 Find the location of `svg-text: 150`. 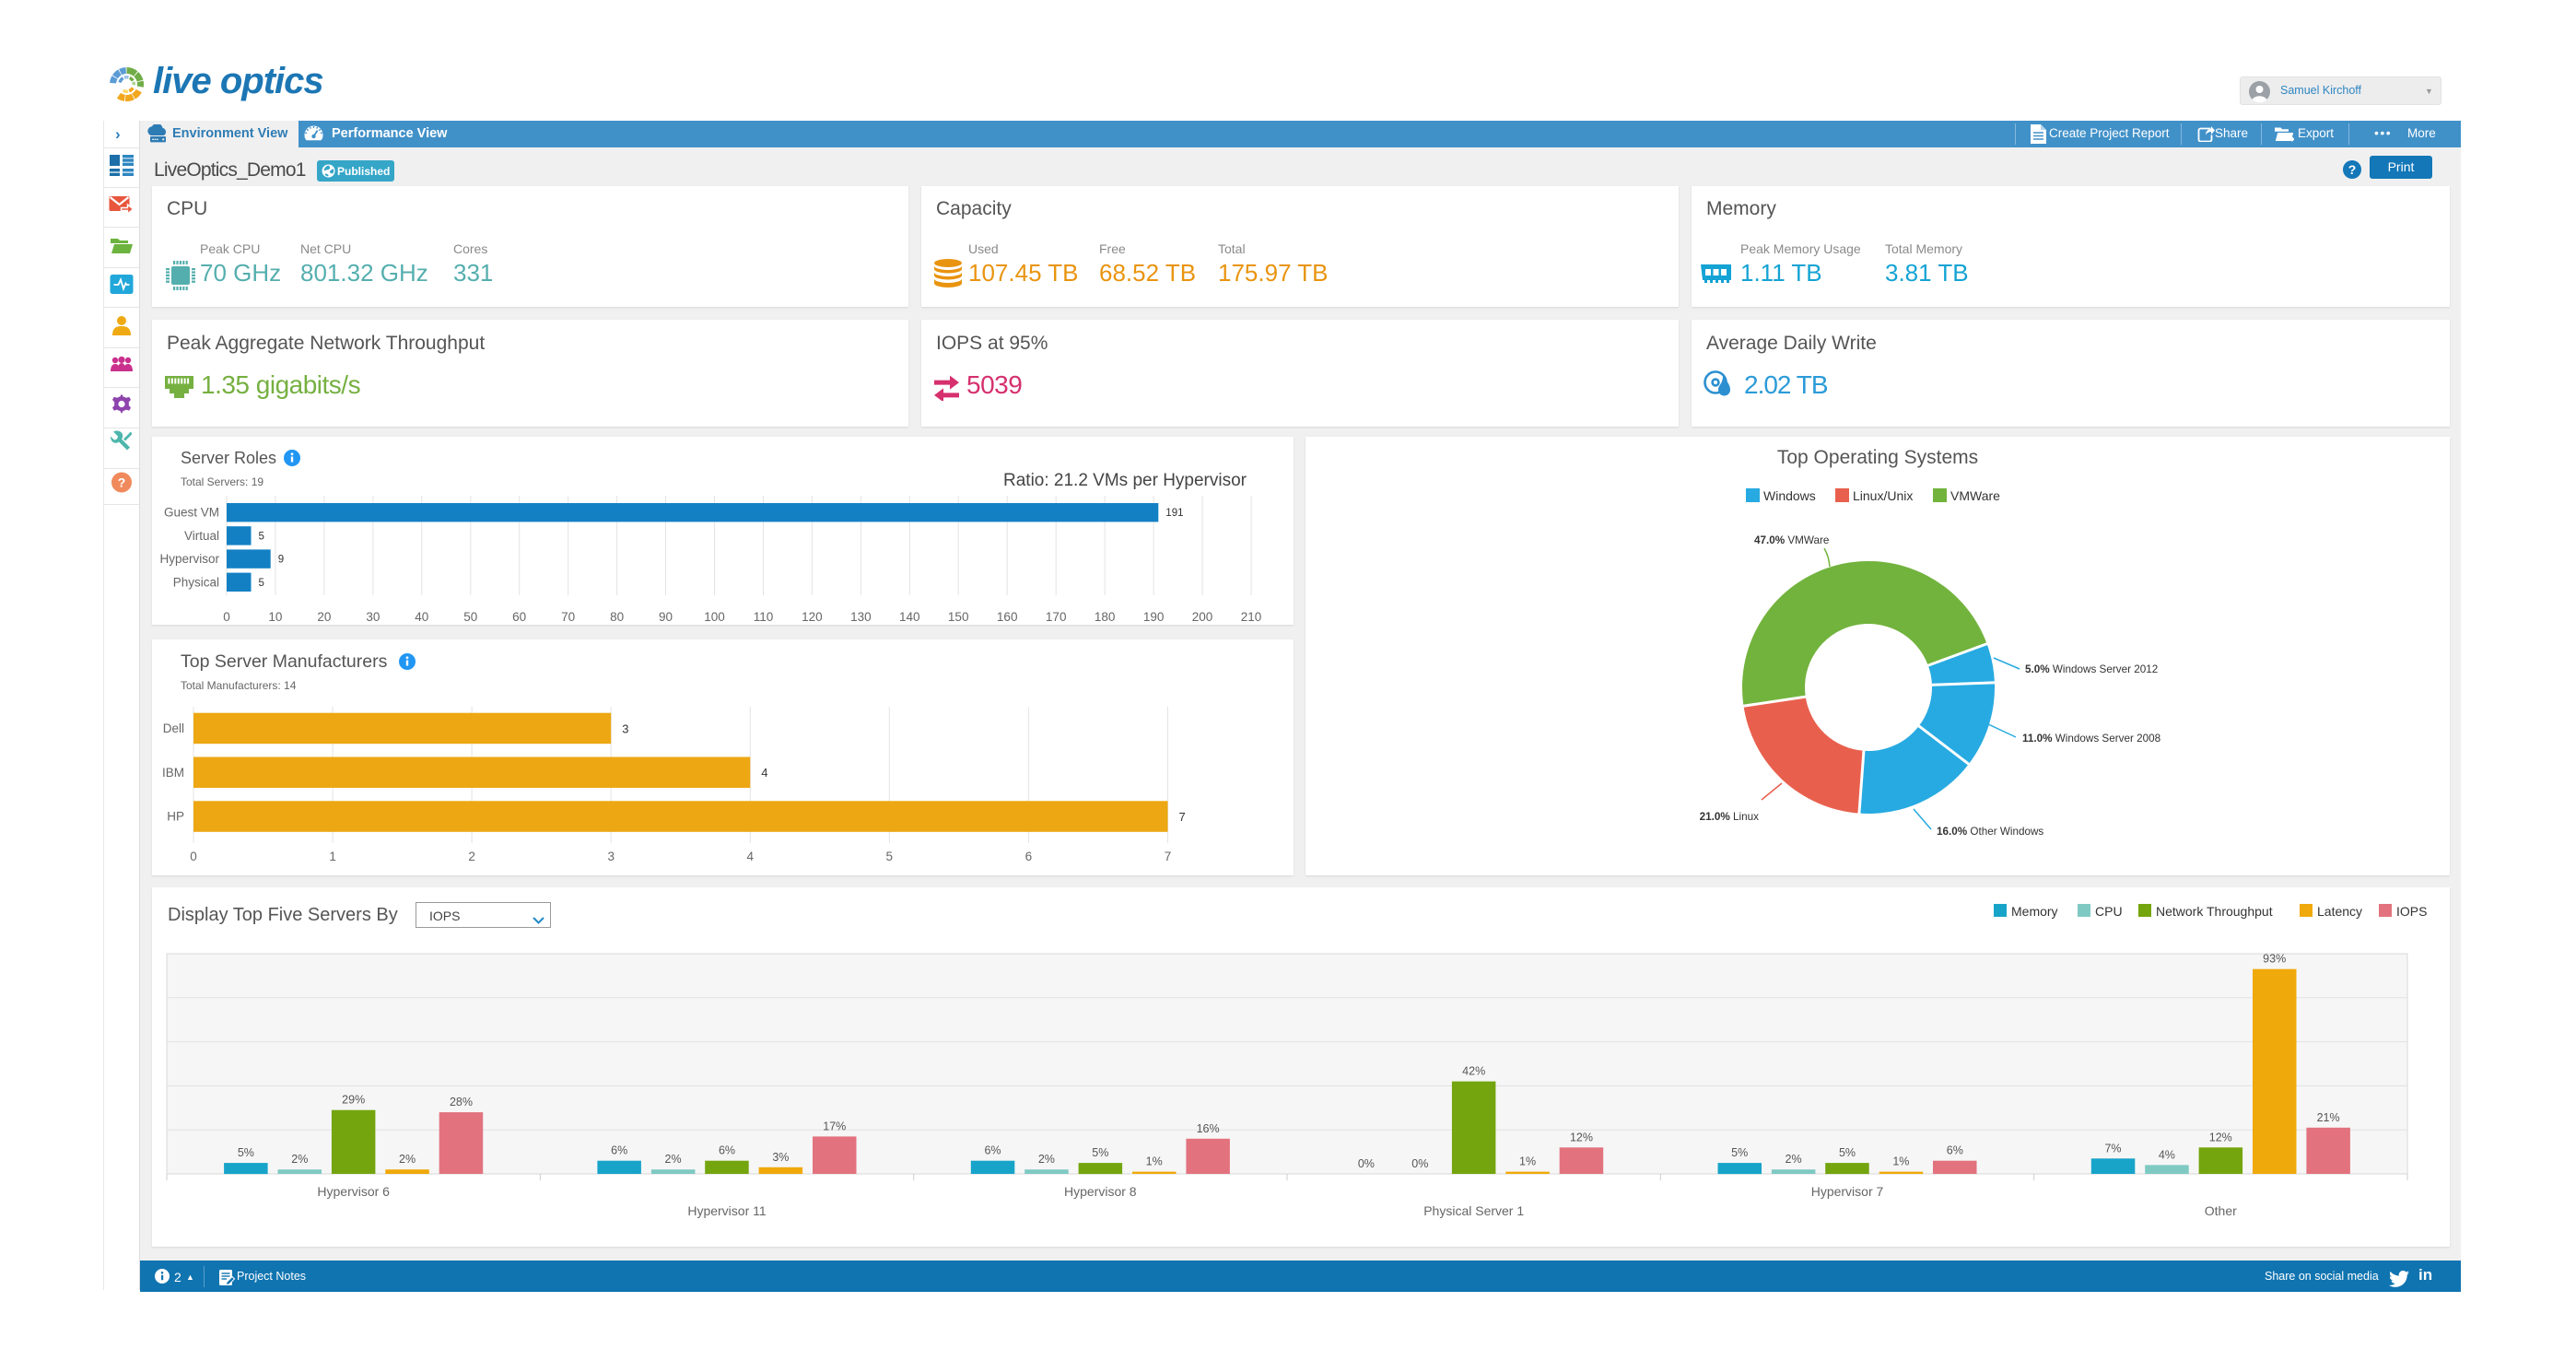

svg-text: 150 is located at coordinates (958, 617).